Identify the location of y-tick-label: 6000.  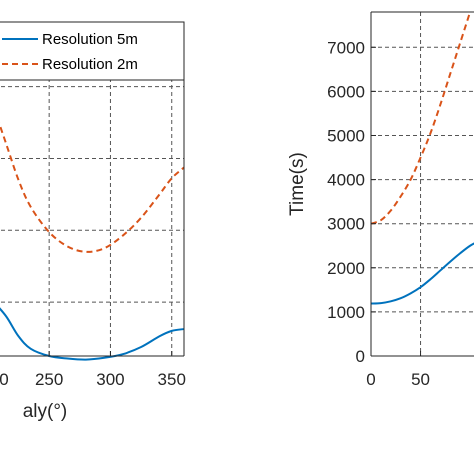
(346, 91).